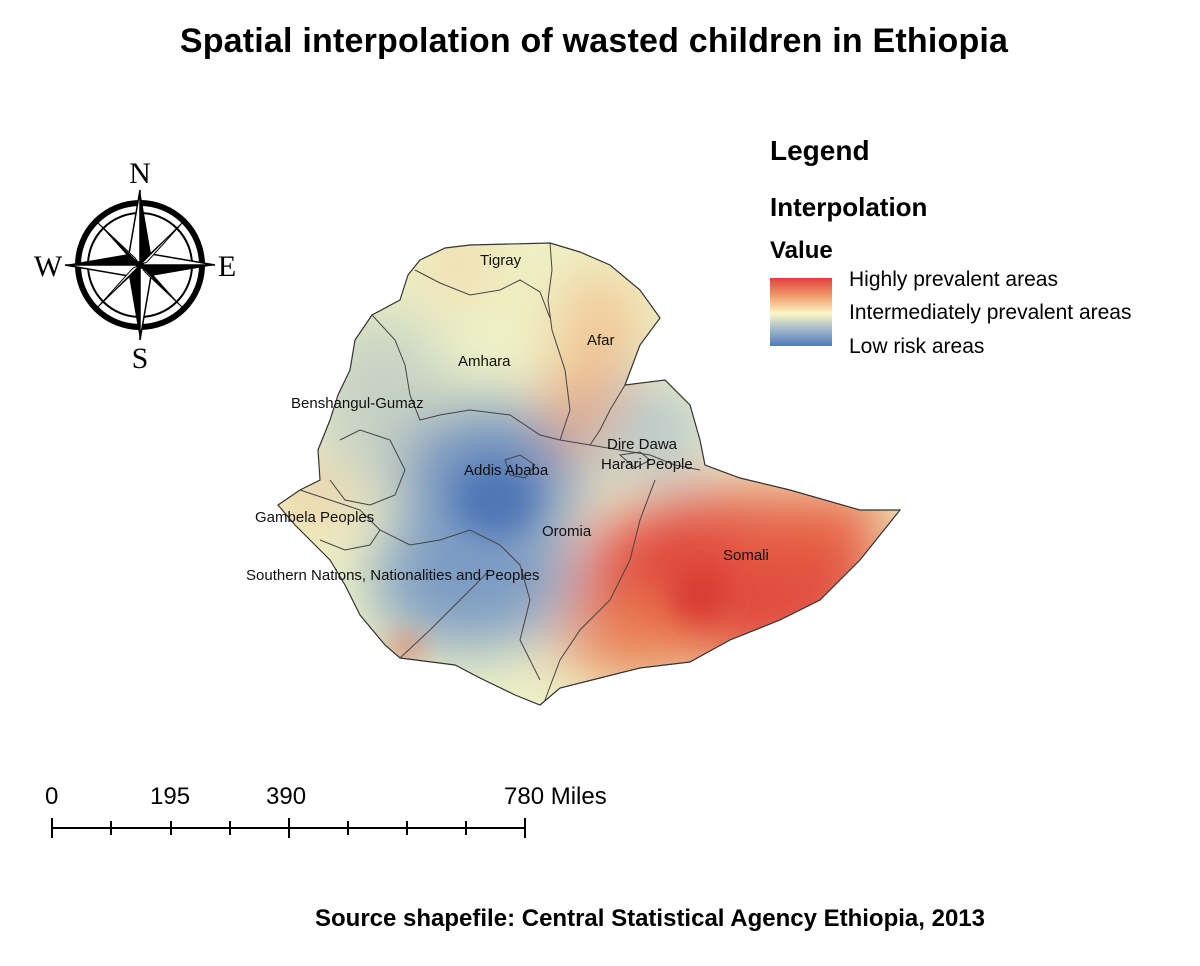 This screenshot has height=966, width=1200. I want to click on scale-label-780: 780 Miles, so click(555, 796).